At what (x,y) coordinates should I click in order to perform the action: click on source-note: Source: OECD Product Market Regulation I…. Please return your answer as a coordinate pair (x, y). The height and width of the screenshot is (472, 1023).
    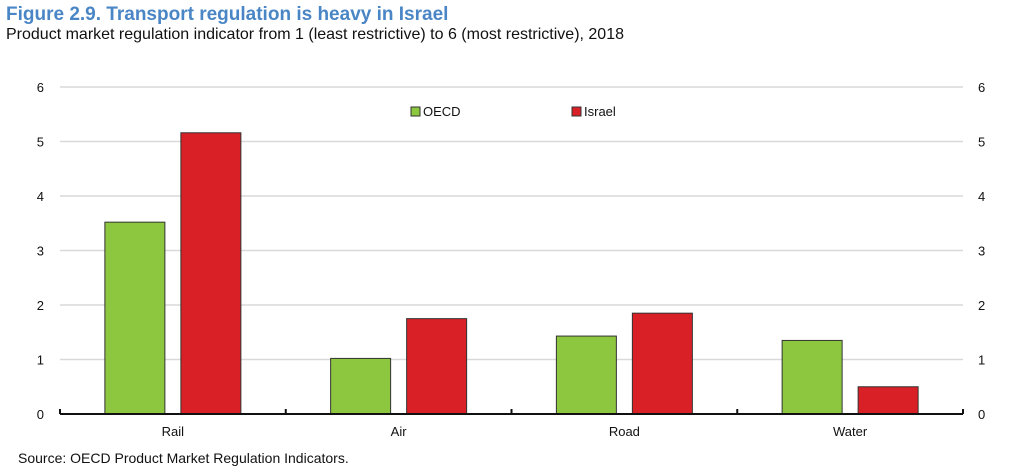
    Looking at the image, I should click on (183, 458).